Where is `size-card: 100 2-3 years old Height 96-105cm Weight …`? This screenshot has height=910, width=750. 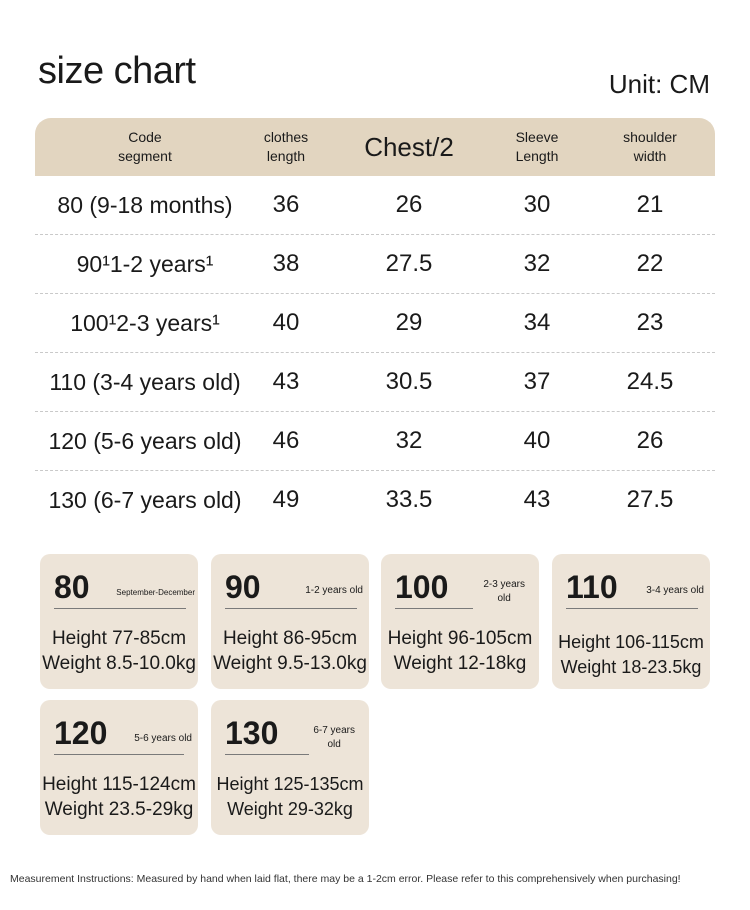 size-card: 100 2-3 years old Height 96-105cm Weight … is located at coordinates (460, 621).